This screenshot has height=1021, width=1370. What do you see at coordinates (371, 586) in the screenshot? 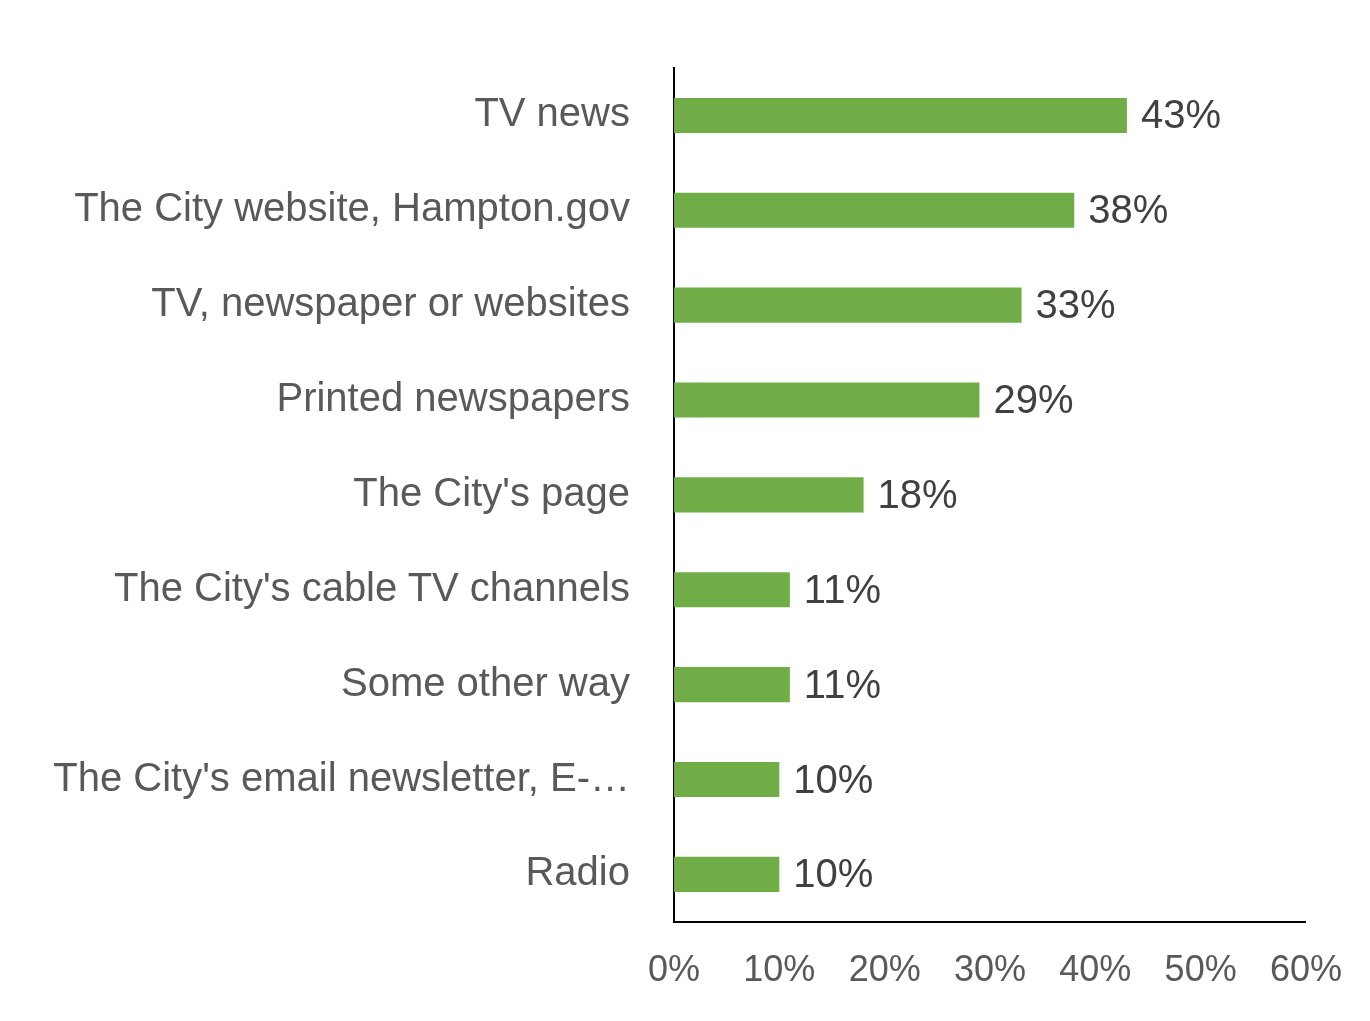
I see `y-tick-label: The City's cable TV channels` at bounding box center [371, 586].